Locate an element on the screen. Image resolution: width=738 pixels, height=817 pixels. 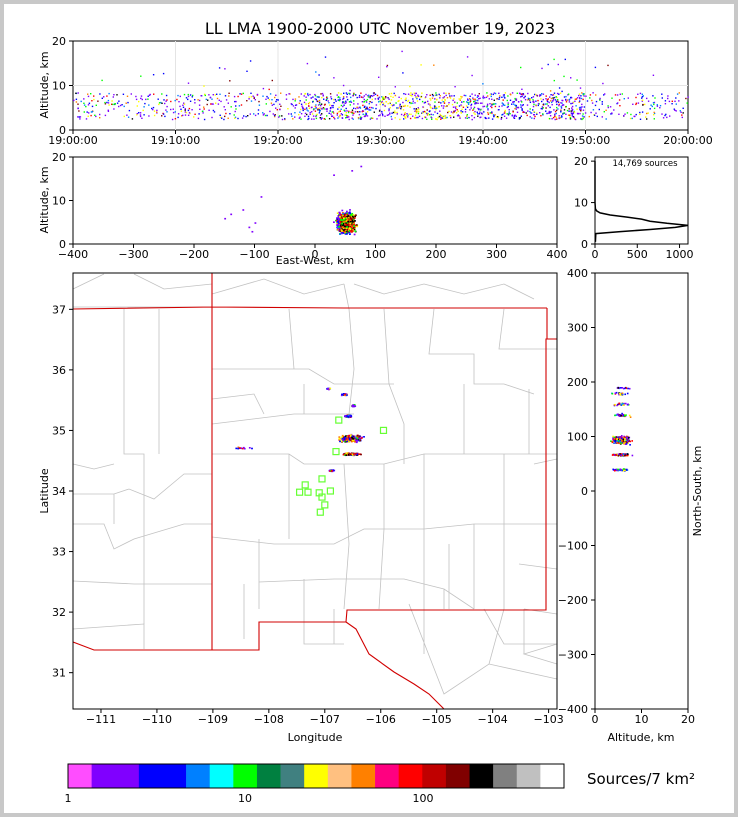
lon-tick-label: −108 is located at coordinates (269, 719).